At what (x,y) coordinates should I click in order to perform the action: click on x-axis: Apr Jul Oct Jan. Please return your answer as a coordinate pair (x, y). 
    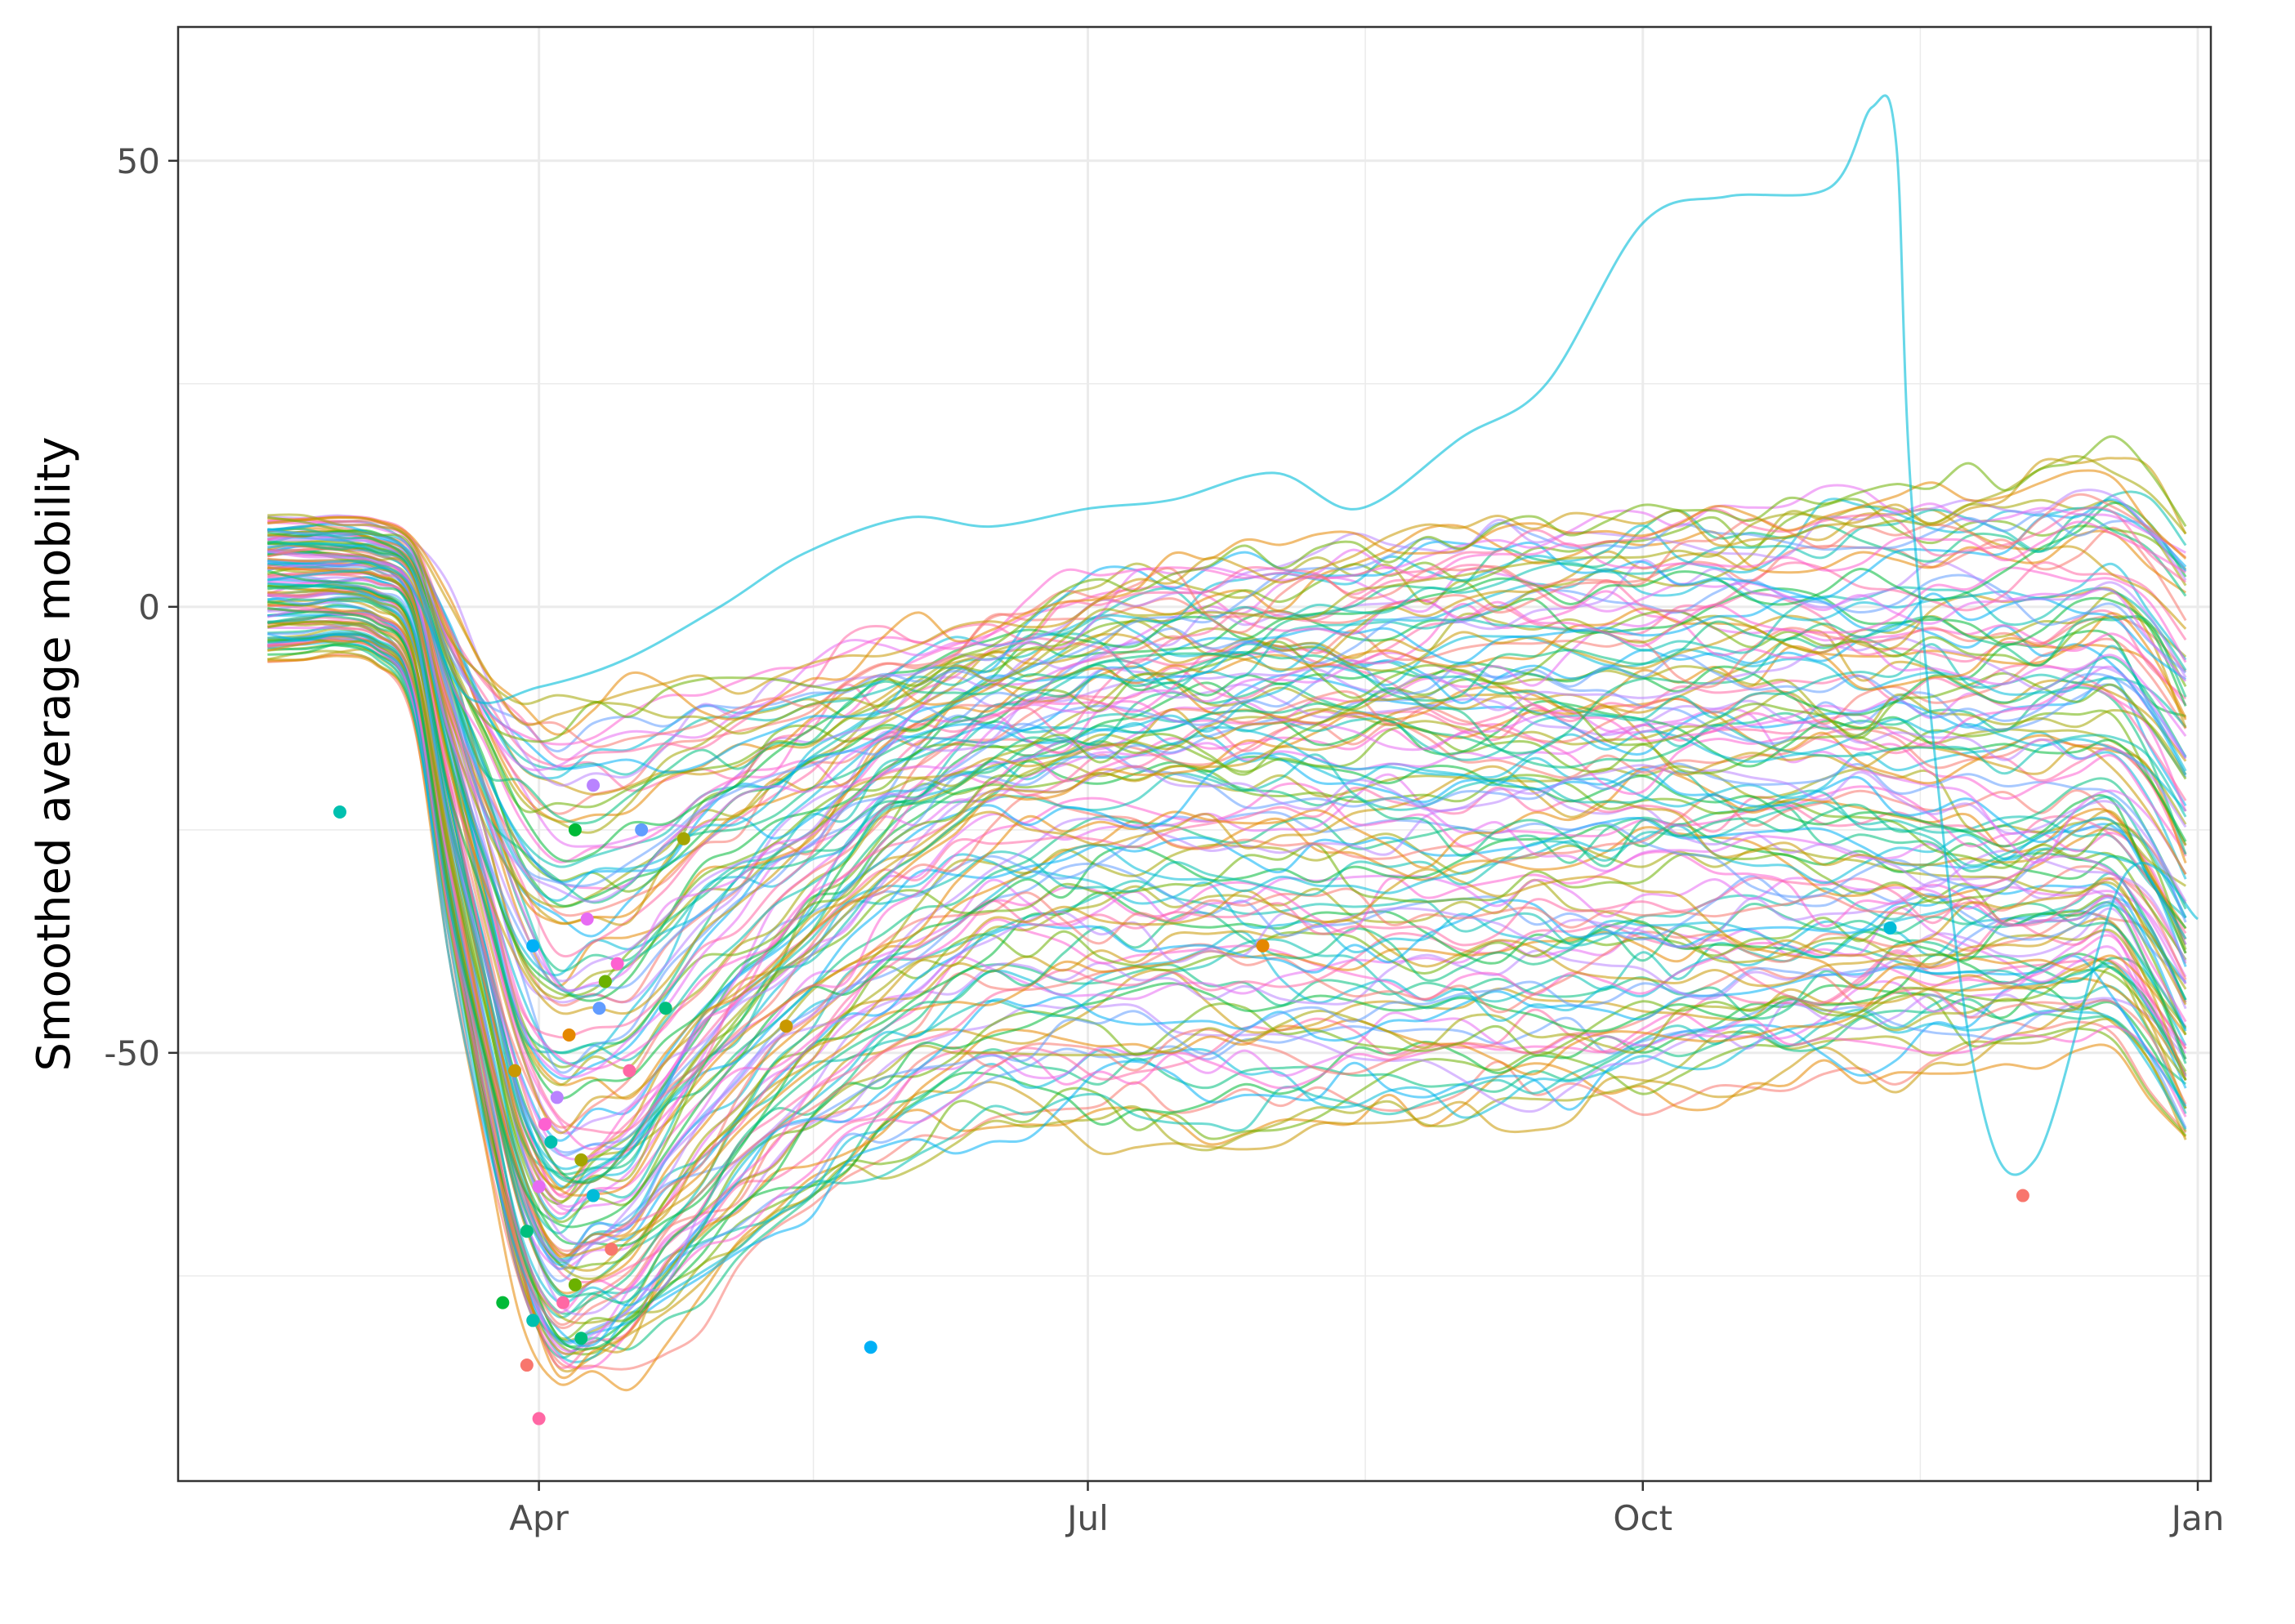
    Looking at the image, I should click on (1366, 1509).